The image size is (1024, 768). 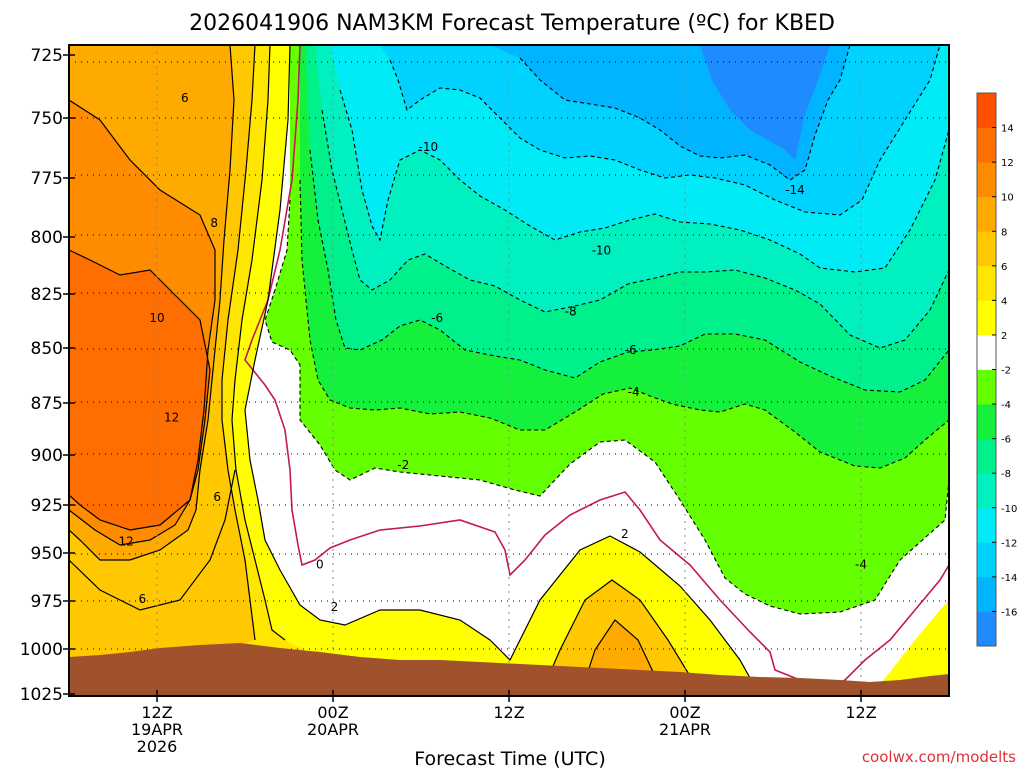 What do you see at coordinates (41, 695) in the screenshot?
I see `y-tick-label: 1025` at bounding box center [41, 695].